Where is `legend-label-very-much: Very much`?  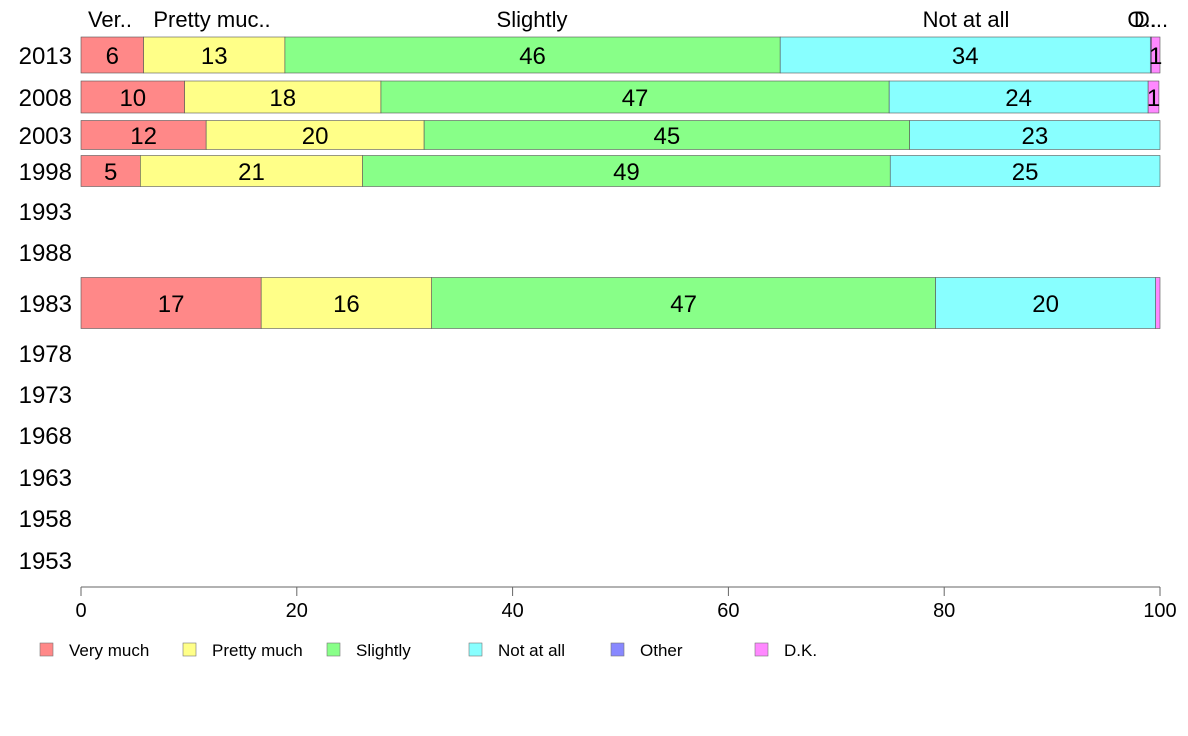
legend-label-very-much: Very much is located at coordinates (109, 650).